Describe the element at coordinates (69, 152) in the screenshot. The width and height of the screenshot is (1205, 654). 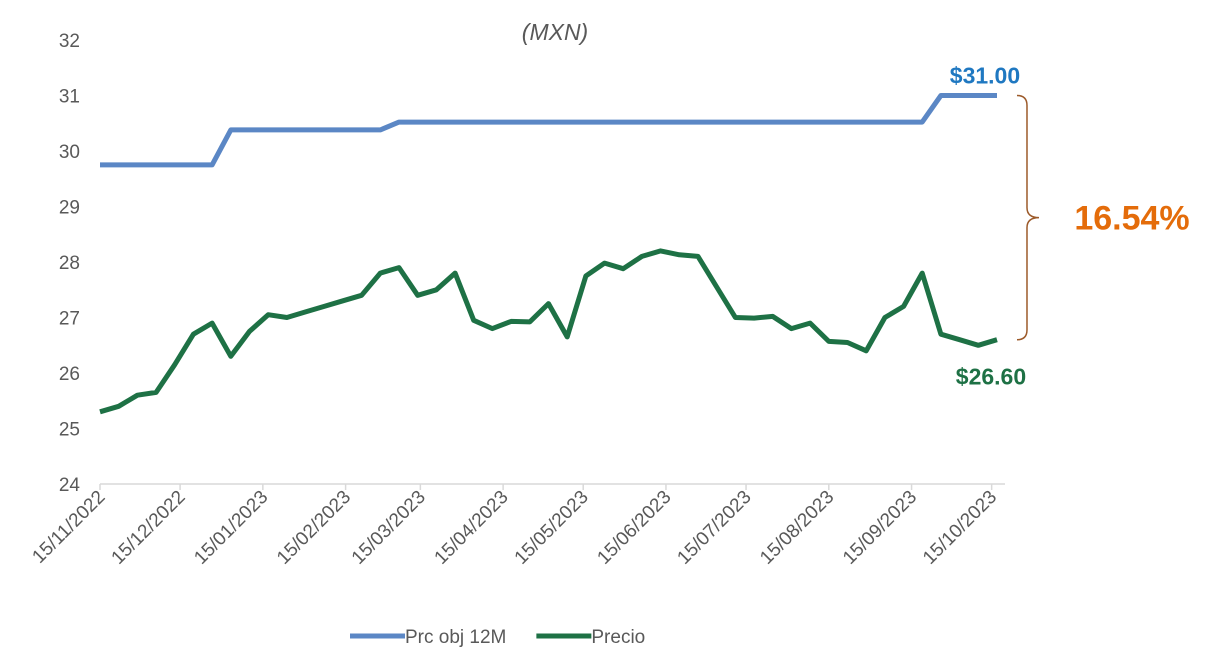
I see `y-tick-label: 30` at that location.